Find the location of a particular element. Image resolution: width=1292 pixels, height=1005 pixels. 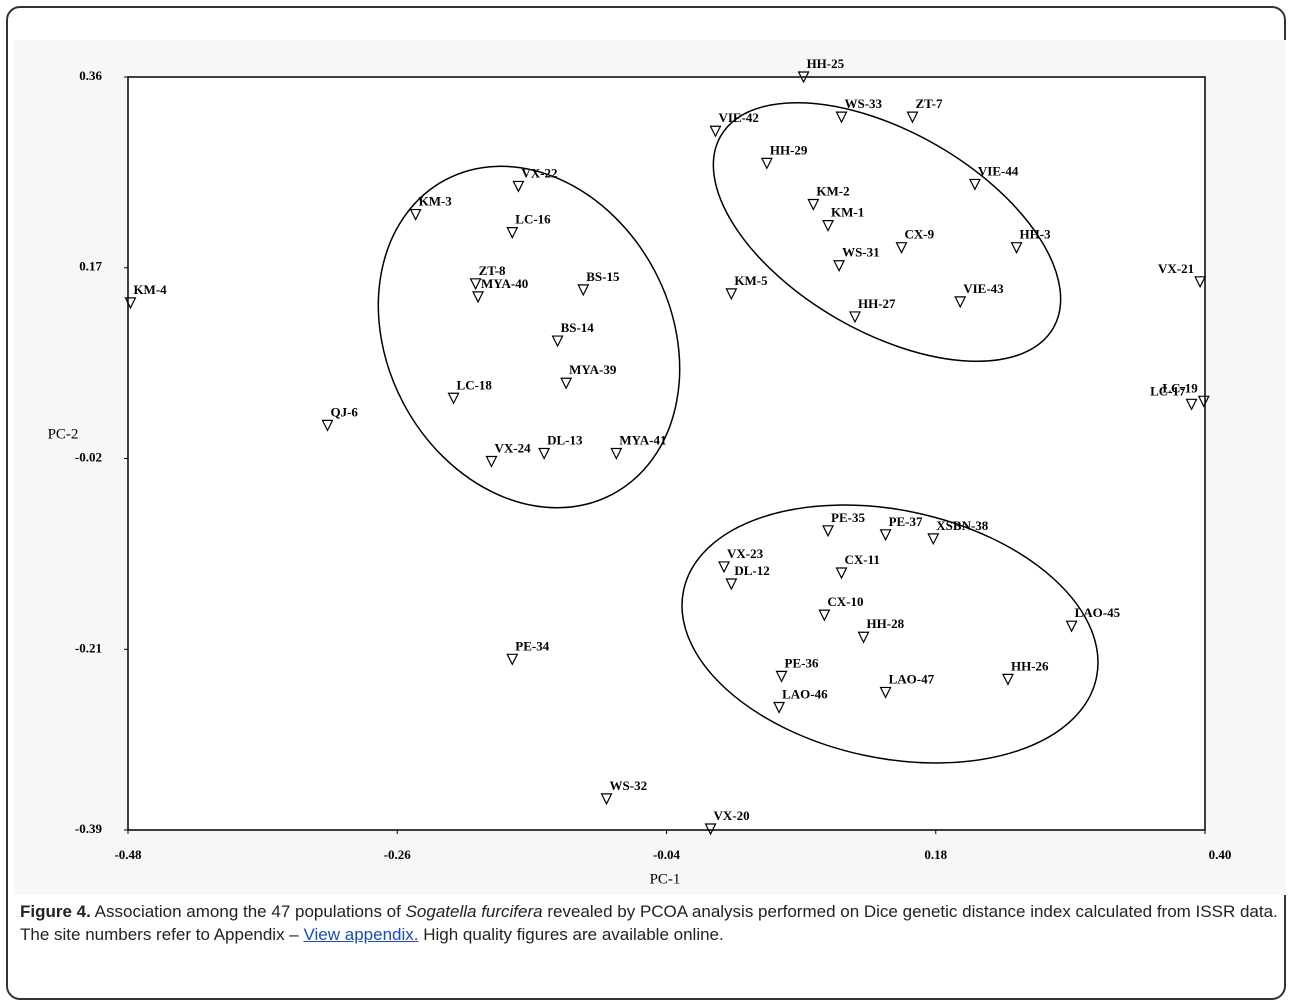

point-label: WS-31 is located at coordinates (861, 252).